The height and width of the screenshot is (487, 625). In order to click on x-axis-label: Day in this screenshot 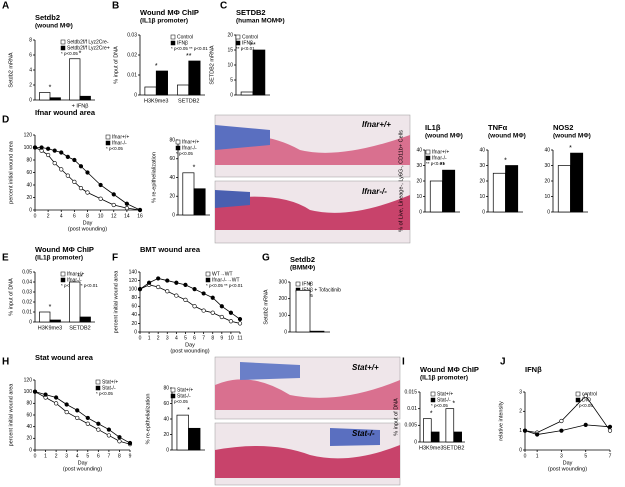, I will do `click(568, 463)`.